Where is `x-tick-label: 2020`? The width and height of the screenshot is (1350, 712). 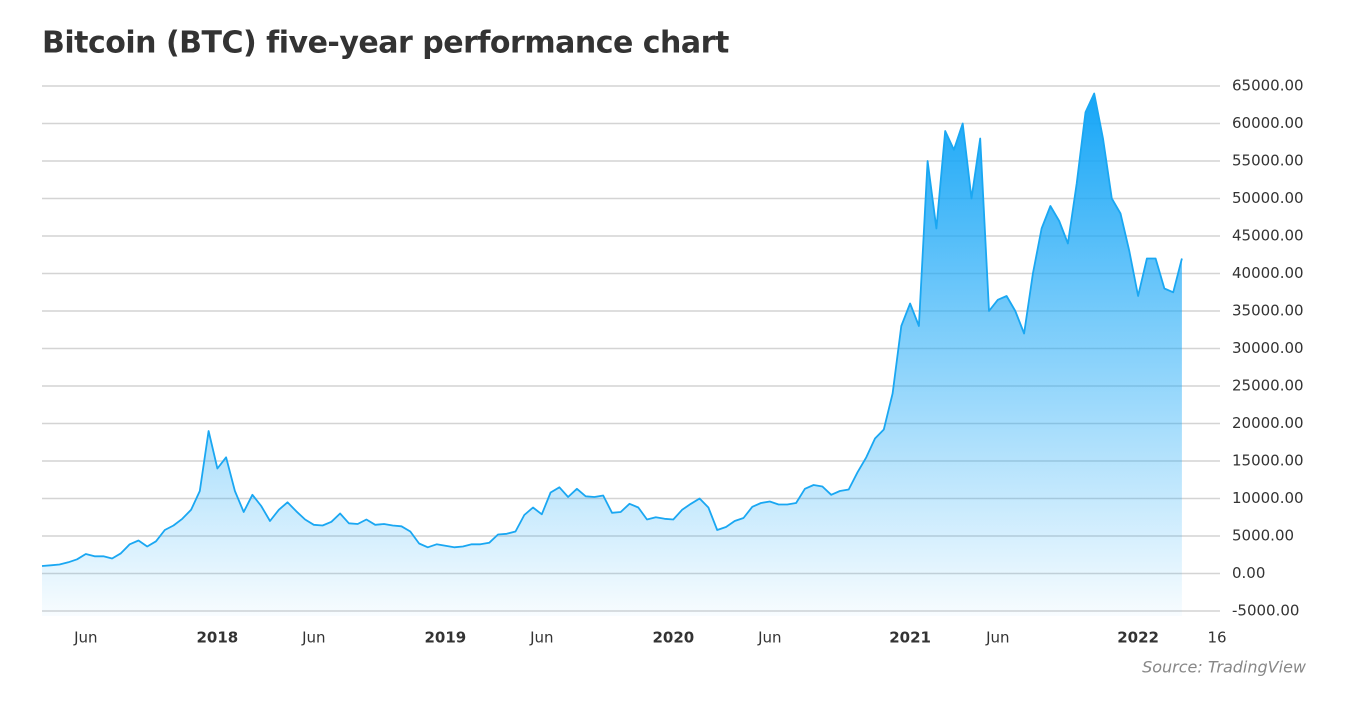
x-tick-label: 2020 is located at coordinates (673, 638).